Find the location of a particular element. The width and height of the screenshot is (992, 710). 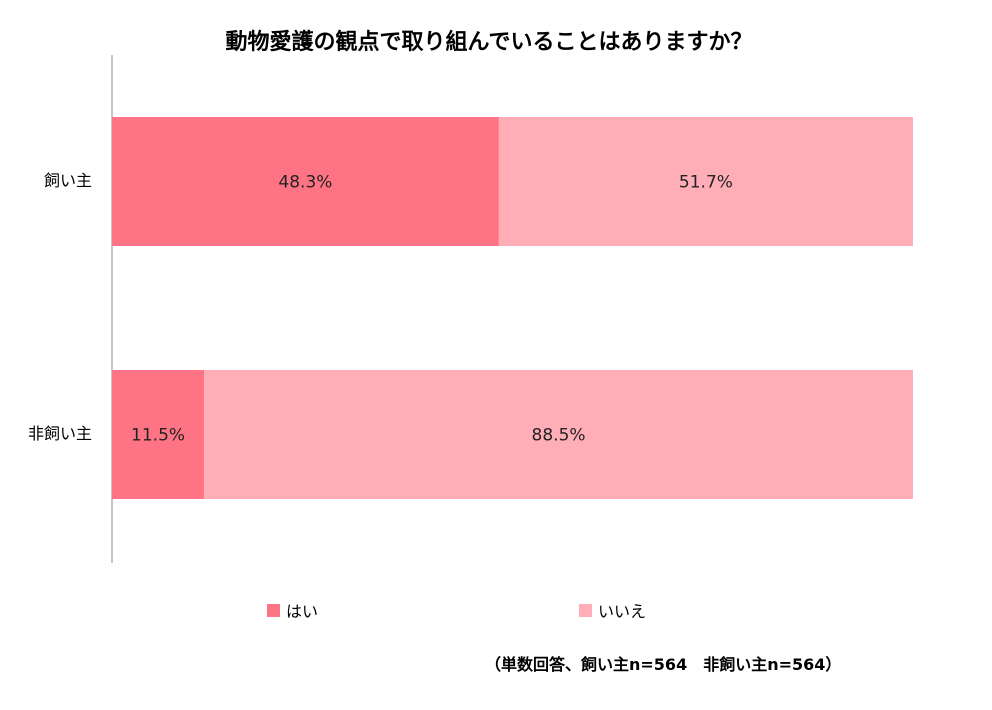

data-label: 51.7% is located at coordinates (706, 183).